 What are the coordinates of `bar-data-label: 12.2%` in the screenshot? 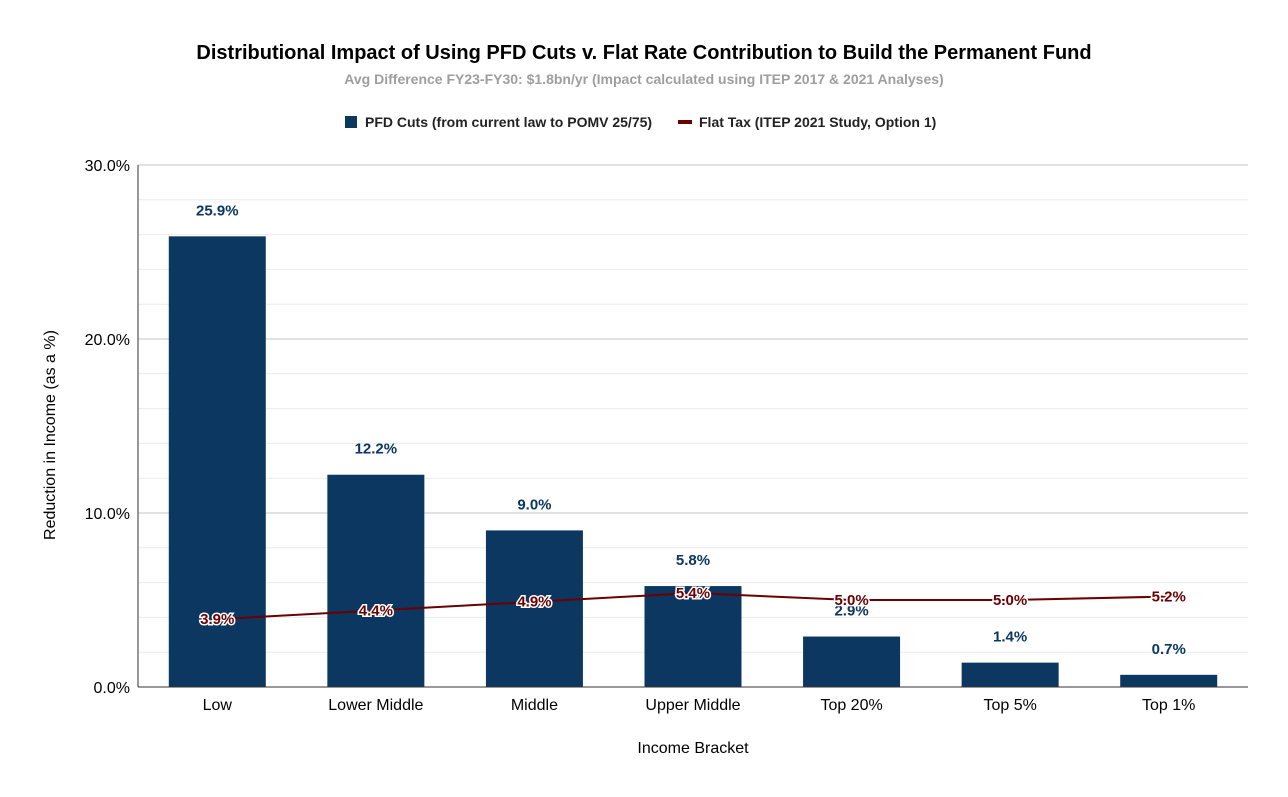 It's located at (376, 449).